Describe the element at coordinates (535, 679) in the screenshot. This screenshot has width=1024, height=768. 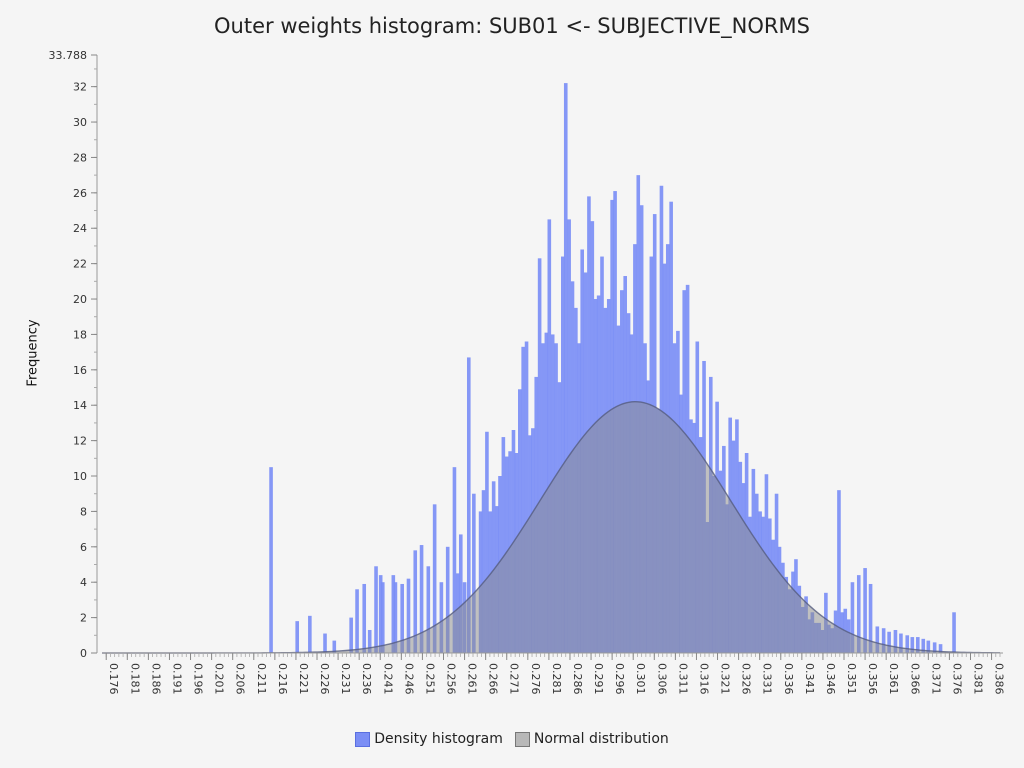
I see `x-tick-label: 0.276` at that location.